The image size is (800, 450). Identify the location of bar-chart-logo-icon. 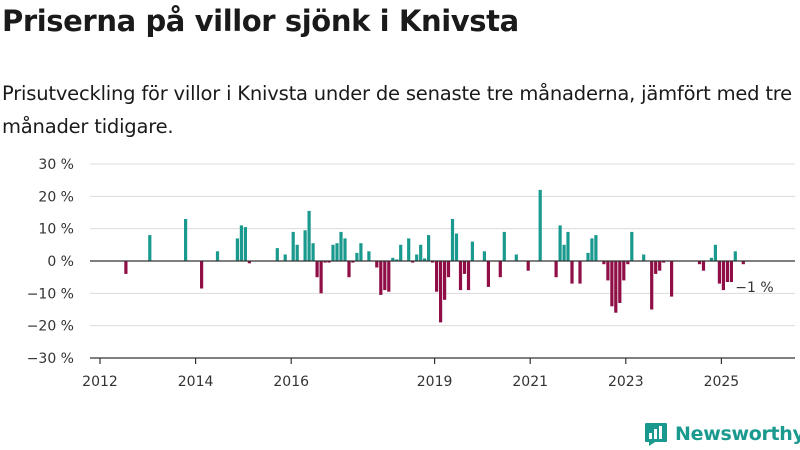
(656, 434).